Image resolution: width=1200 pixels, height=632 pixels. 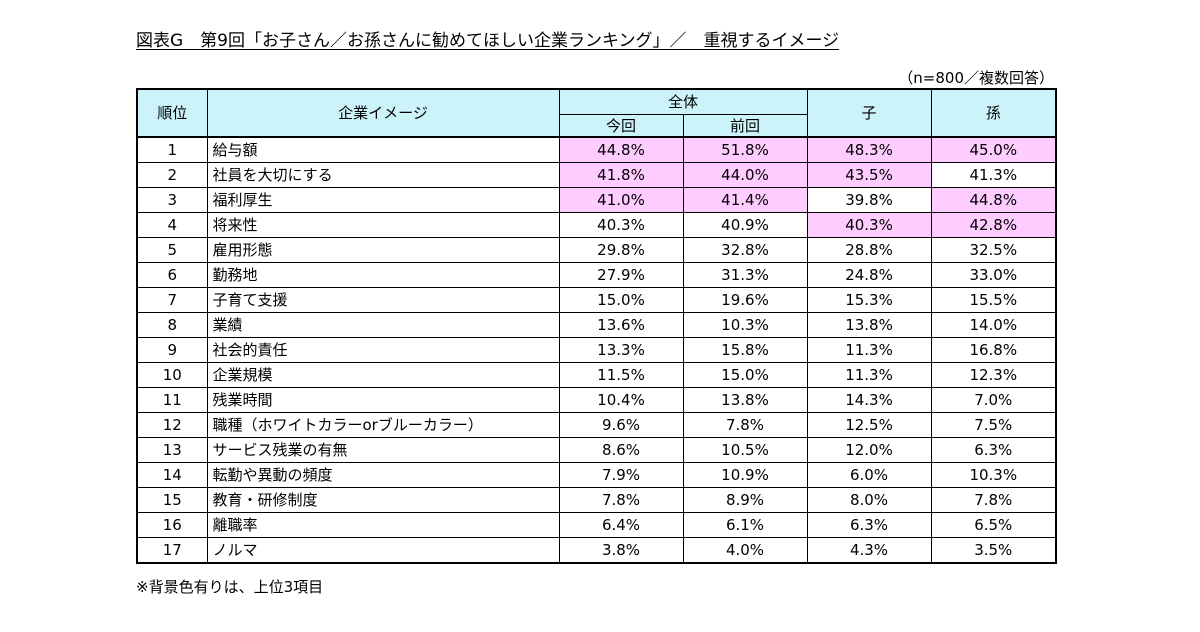 I want to click on image-label-cell: 福利厚生, so click(x=383, y=200).